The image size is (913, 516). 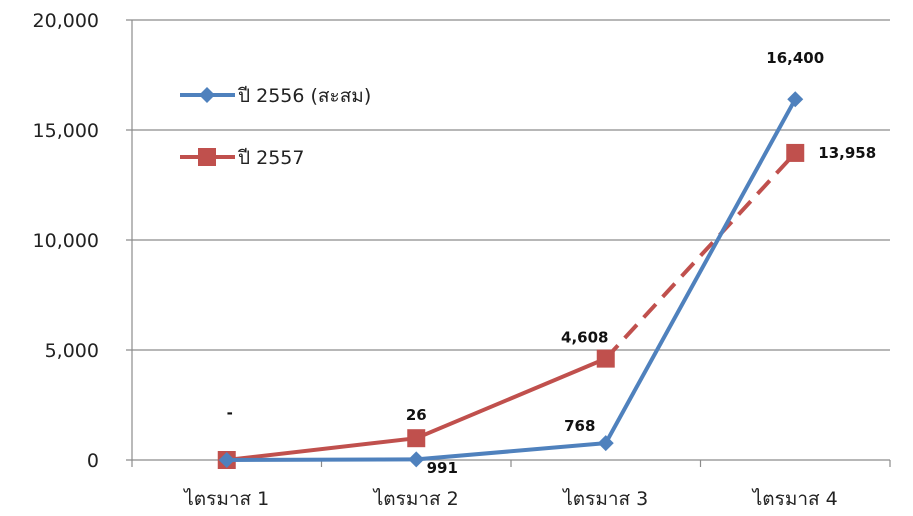 I want to click on x-tick-label: ไตรมาส 1, so click(x=225, y=499).